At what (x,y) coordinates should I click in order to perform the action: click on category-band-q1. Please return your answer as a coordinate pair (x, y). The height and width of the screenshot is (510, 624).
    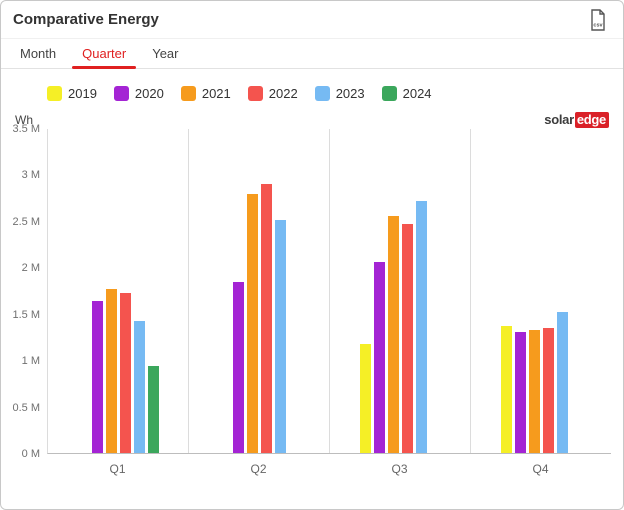
    Looking at the image, I should click on (118, 291).